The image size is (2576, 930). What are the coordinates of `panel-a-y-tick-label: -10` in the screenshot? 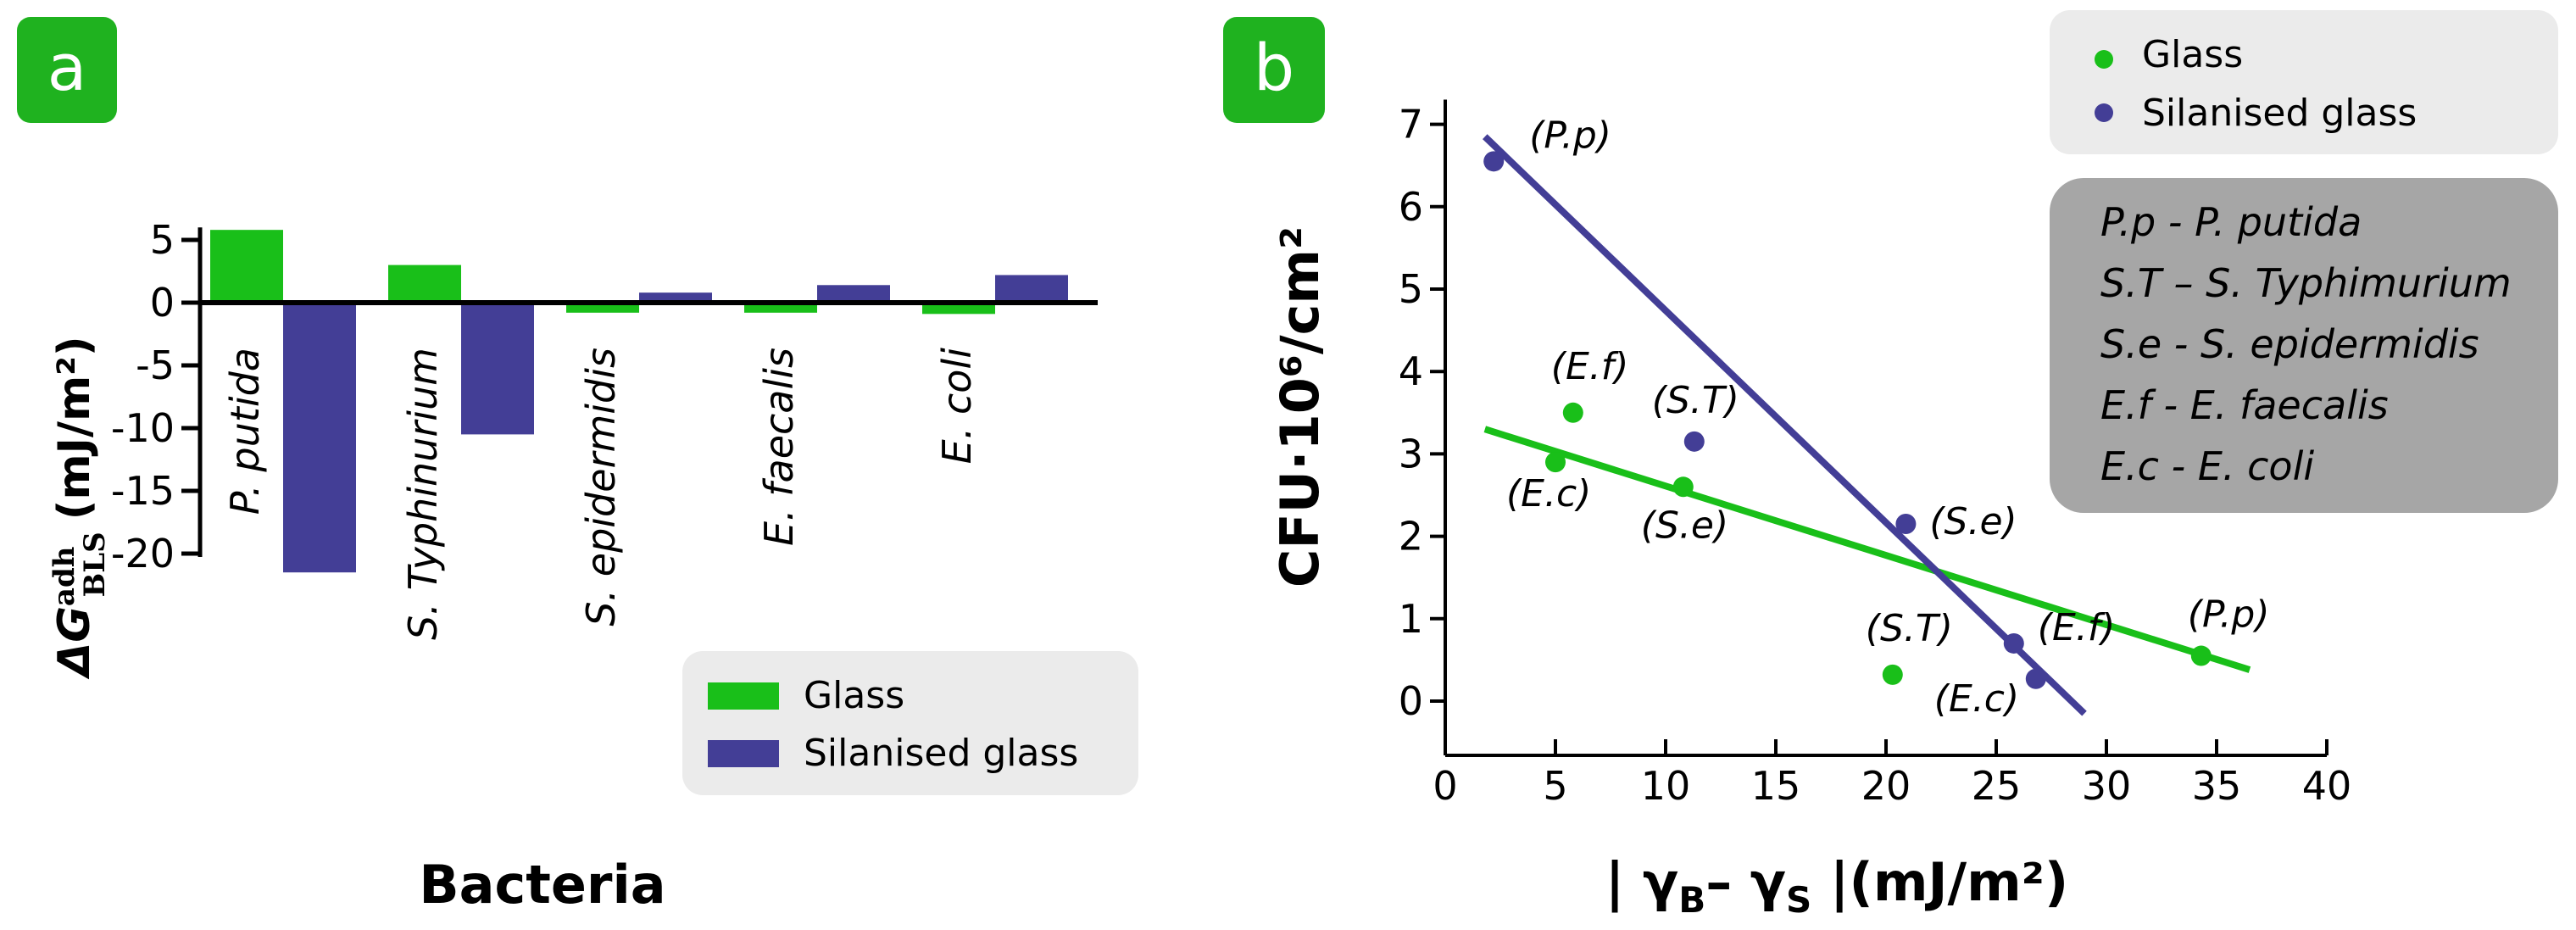 It's located at (143, 428).